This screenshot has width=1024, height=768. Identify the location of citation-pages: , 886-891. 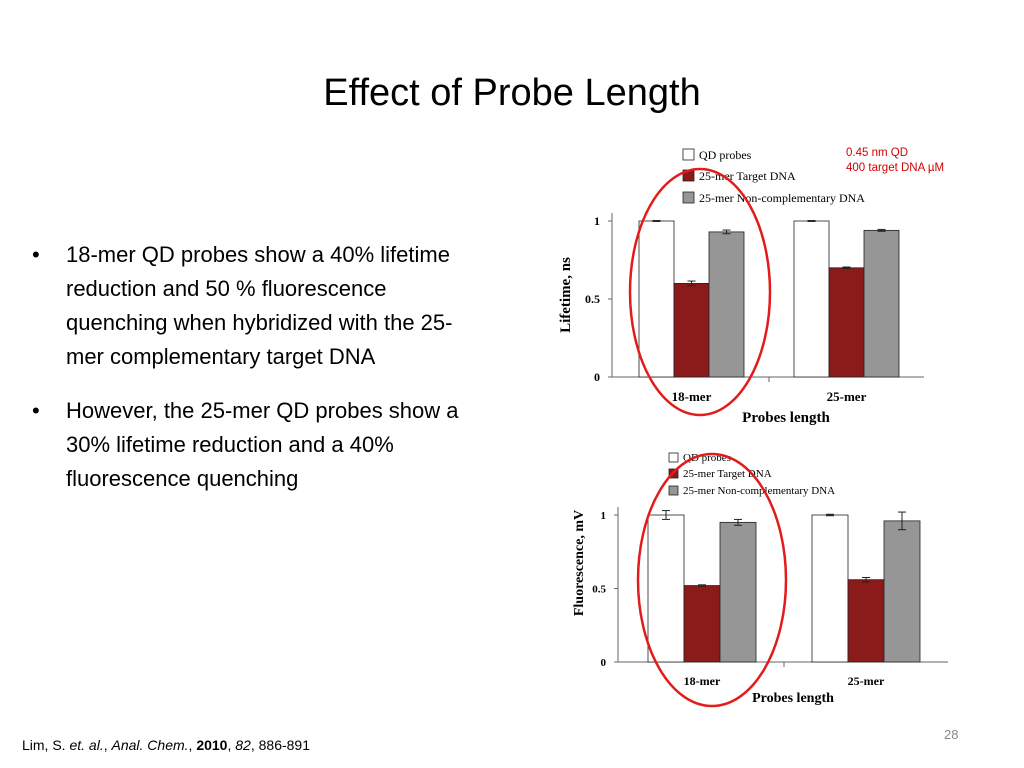
(280, 745).